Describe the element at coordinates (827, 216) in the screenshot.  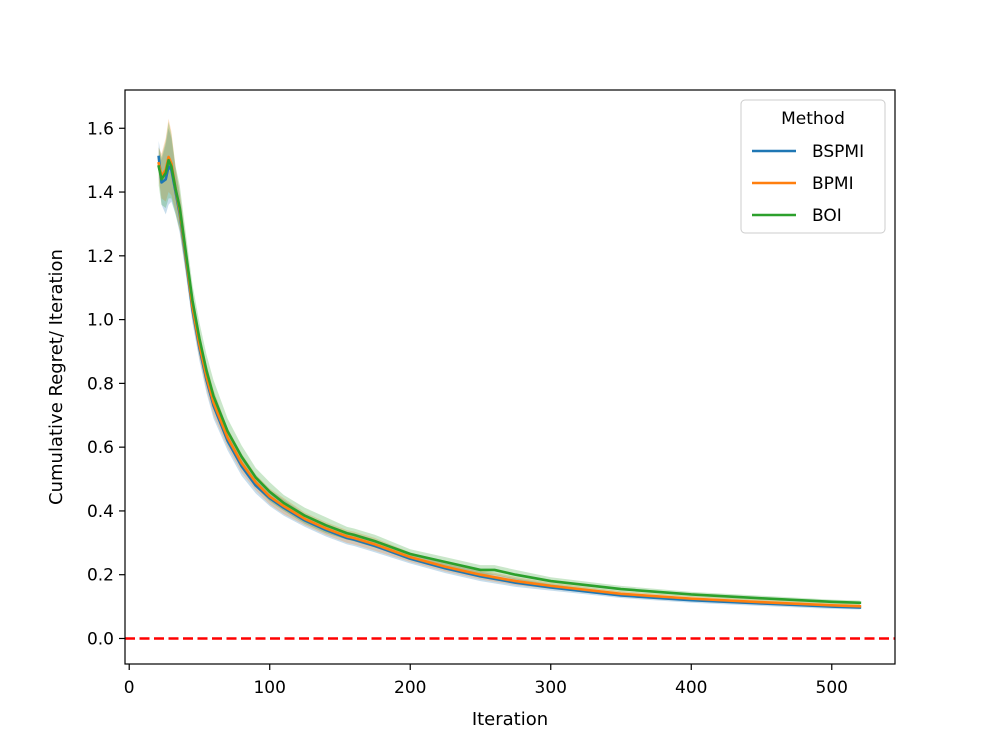
I see `legend-label-boi: BOI` at that location.